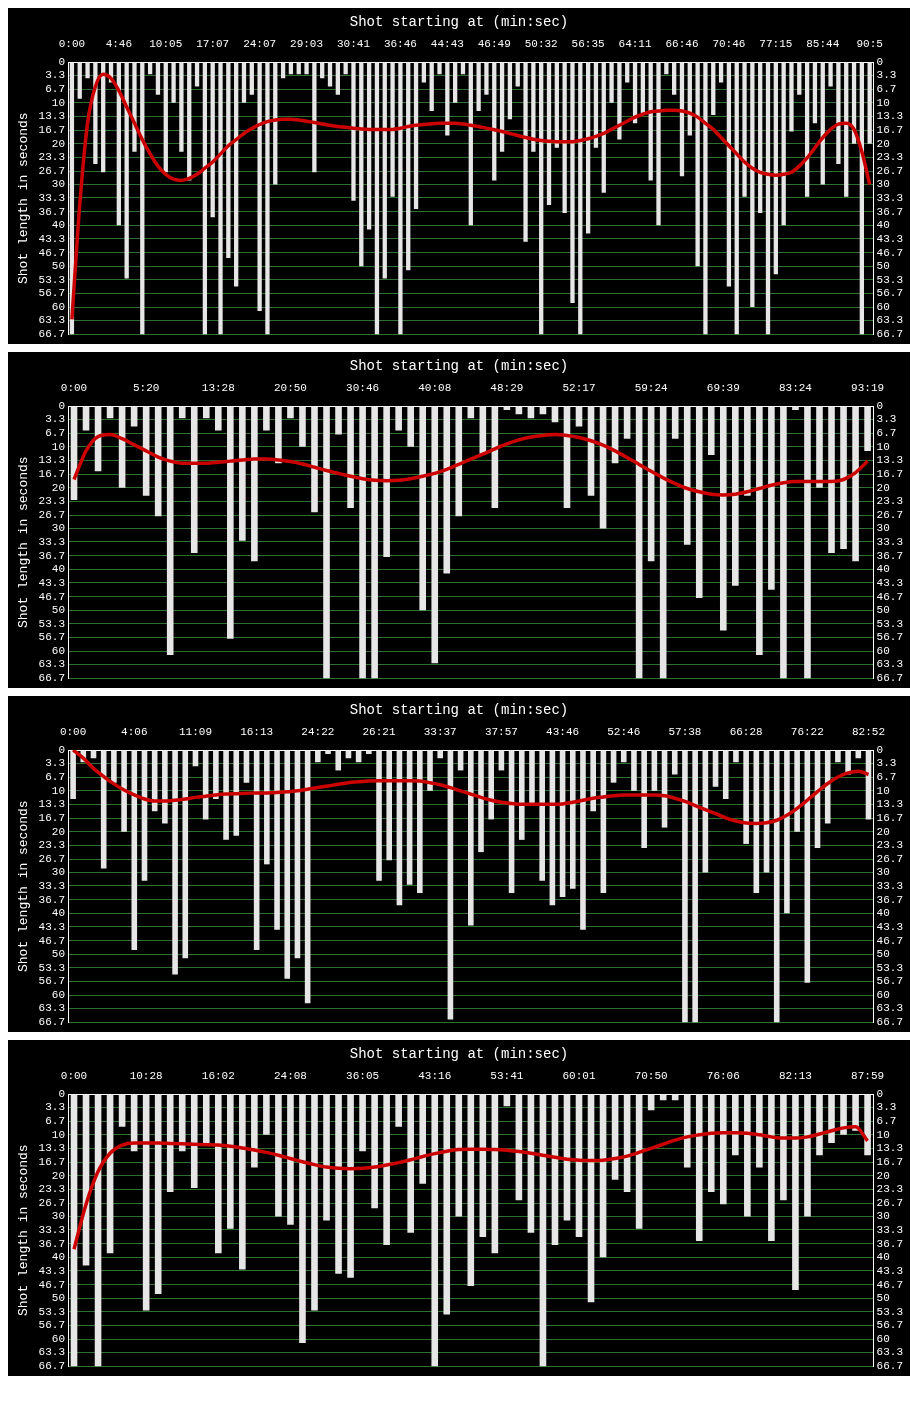 This screenshot has width=918, height=1404. I want to click on y-tick-label: 23.3, so click(51, 845).